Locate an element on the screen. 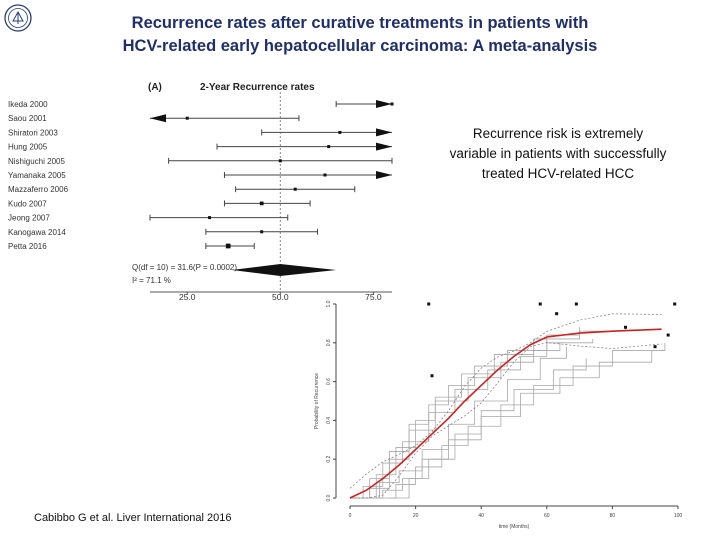  km-x-tick-label: 20 is located at coordinates (416, 516).